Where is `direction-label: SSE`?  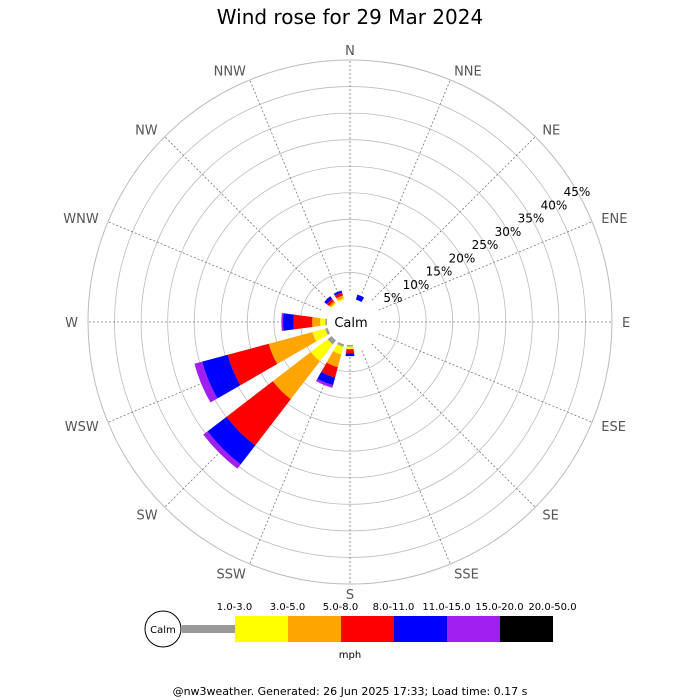
direction-label: SSE is located at coordinates (466, 574).